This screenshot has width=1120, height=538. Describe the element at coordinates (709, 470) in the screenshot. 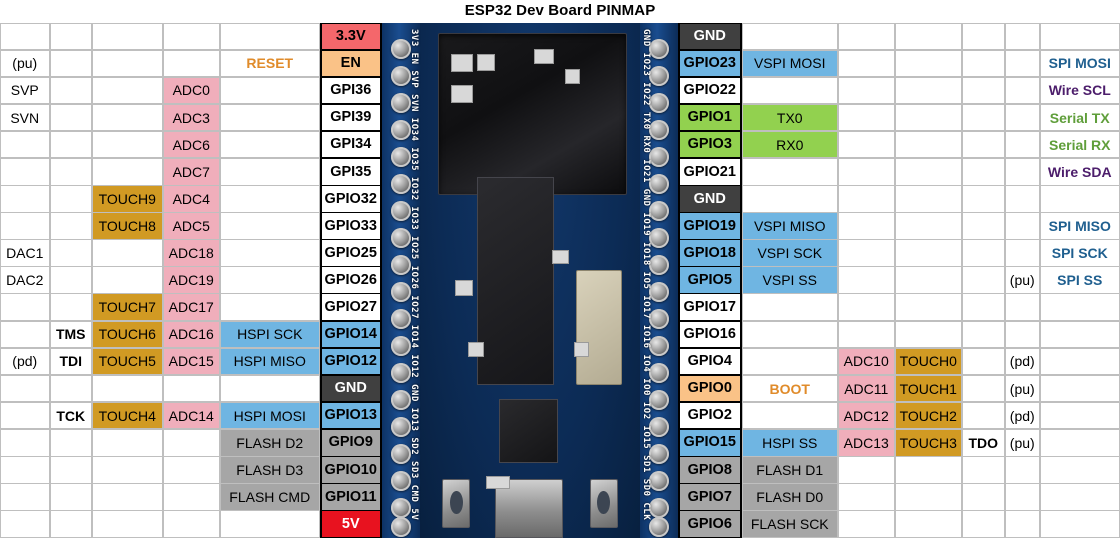

I see `right-pin-gpio8: GPIO8` at that location.